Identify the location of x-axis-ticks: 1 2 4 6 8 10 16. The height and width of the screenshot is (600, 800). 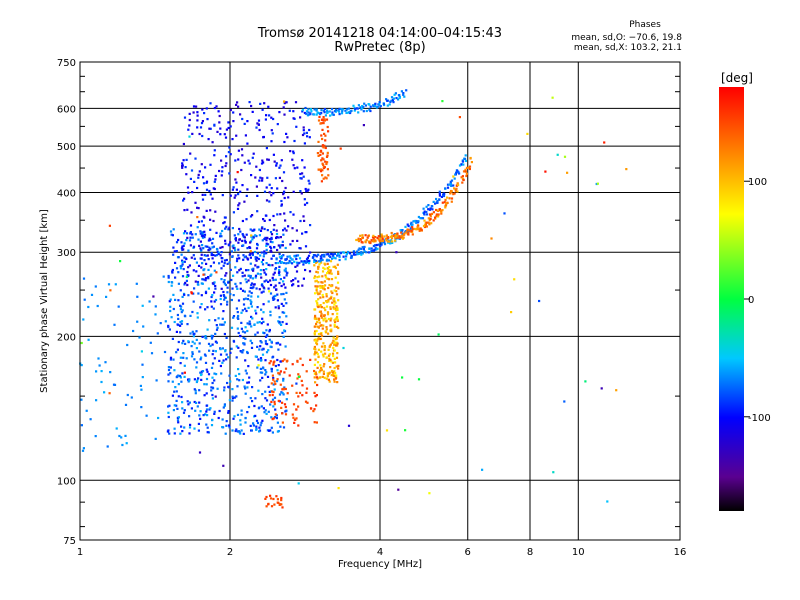
(382, 552).